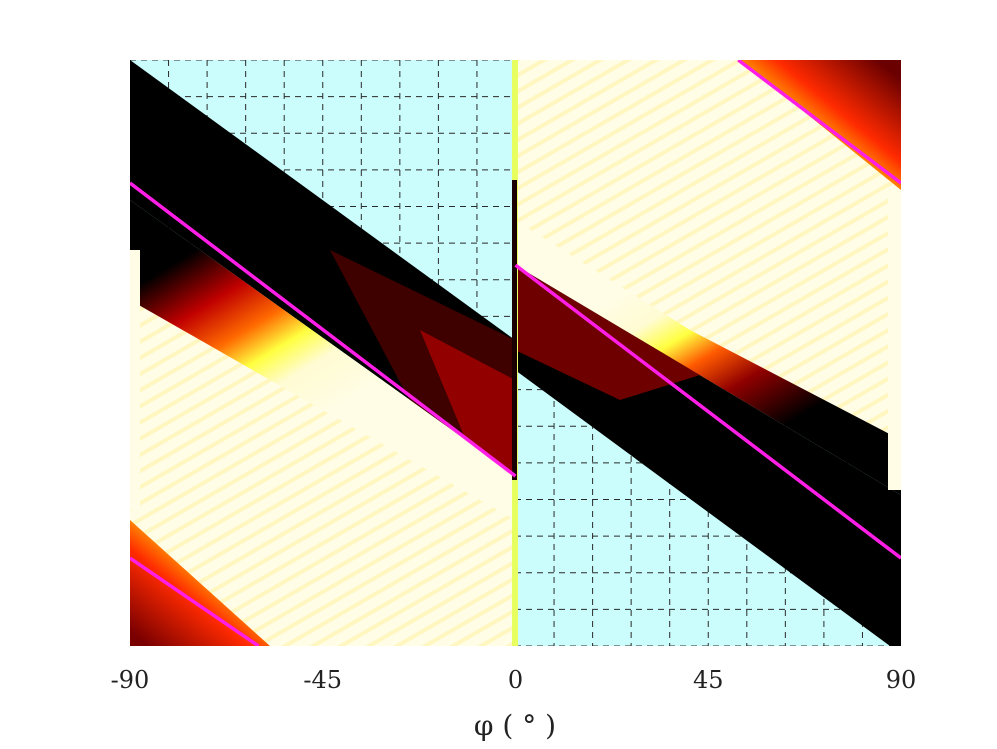  Describe the element at coordinates (514, 330) in the screenshot. I see `center-seam-dark` at that location.